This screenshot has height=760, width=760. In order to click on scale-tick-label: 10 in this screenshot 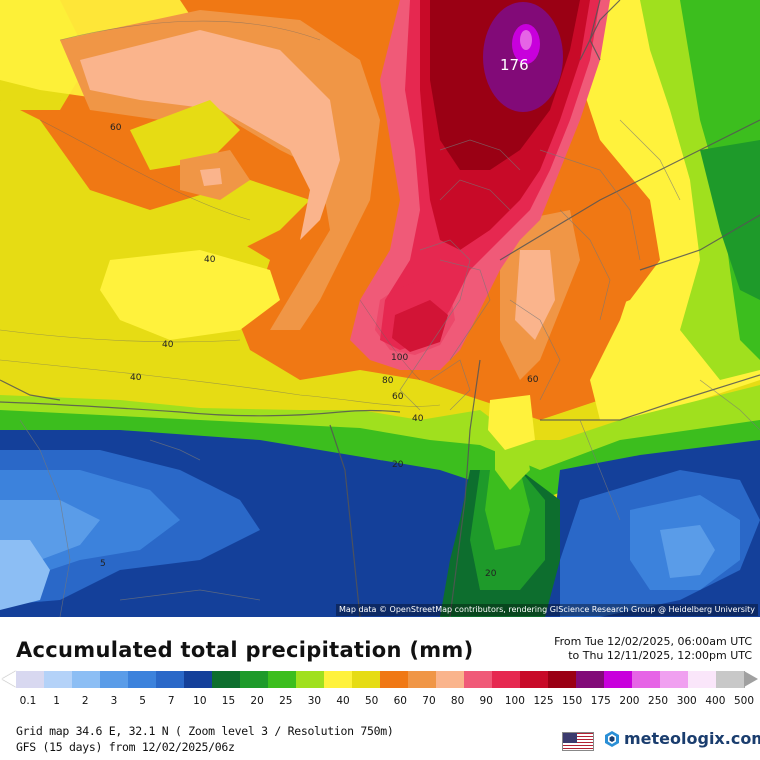, I will do `click(200, 701)`.